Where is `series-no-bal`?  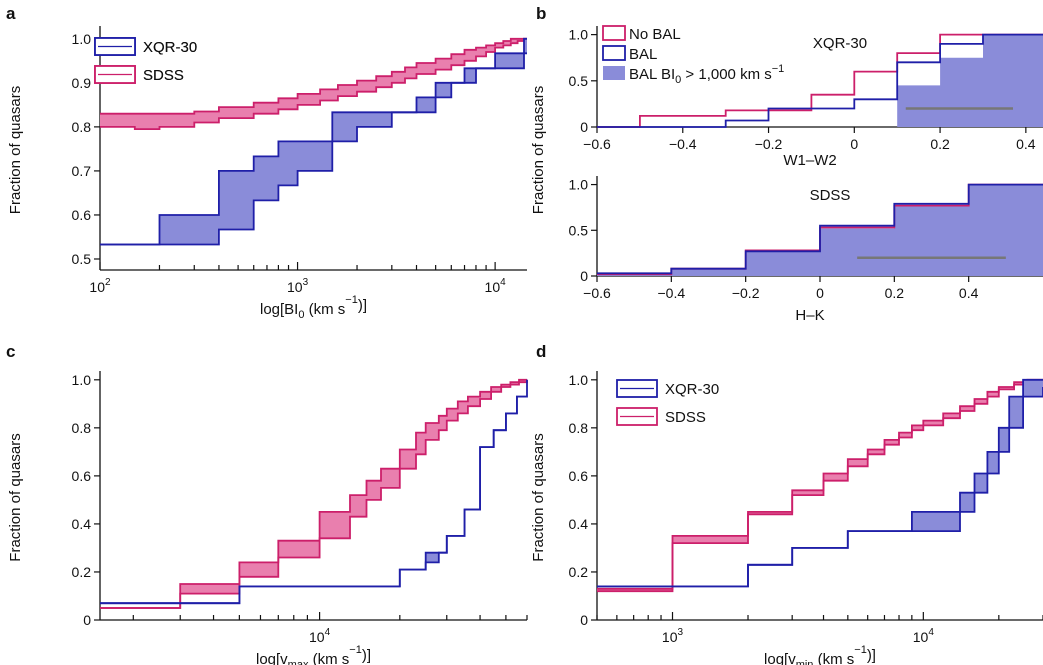
series-no-bal is located at coordinates (820, 80).